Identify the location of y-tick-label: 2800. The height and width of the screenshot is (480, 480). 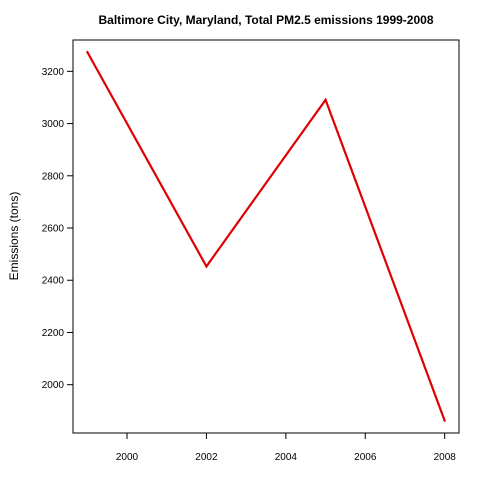
(53, 176).